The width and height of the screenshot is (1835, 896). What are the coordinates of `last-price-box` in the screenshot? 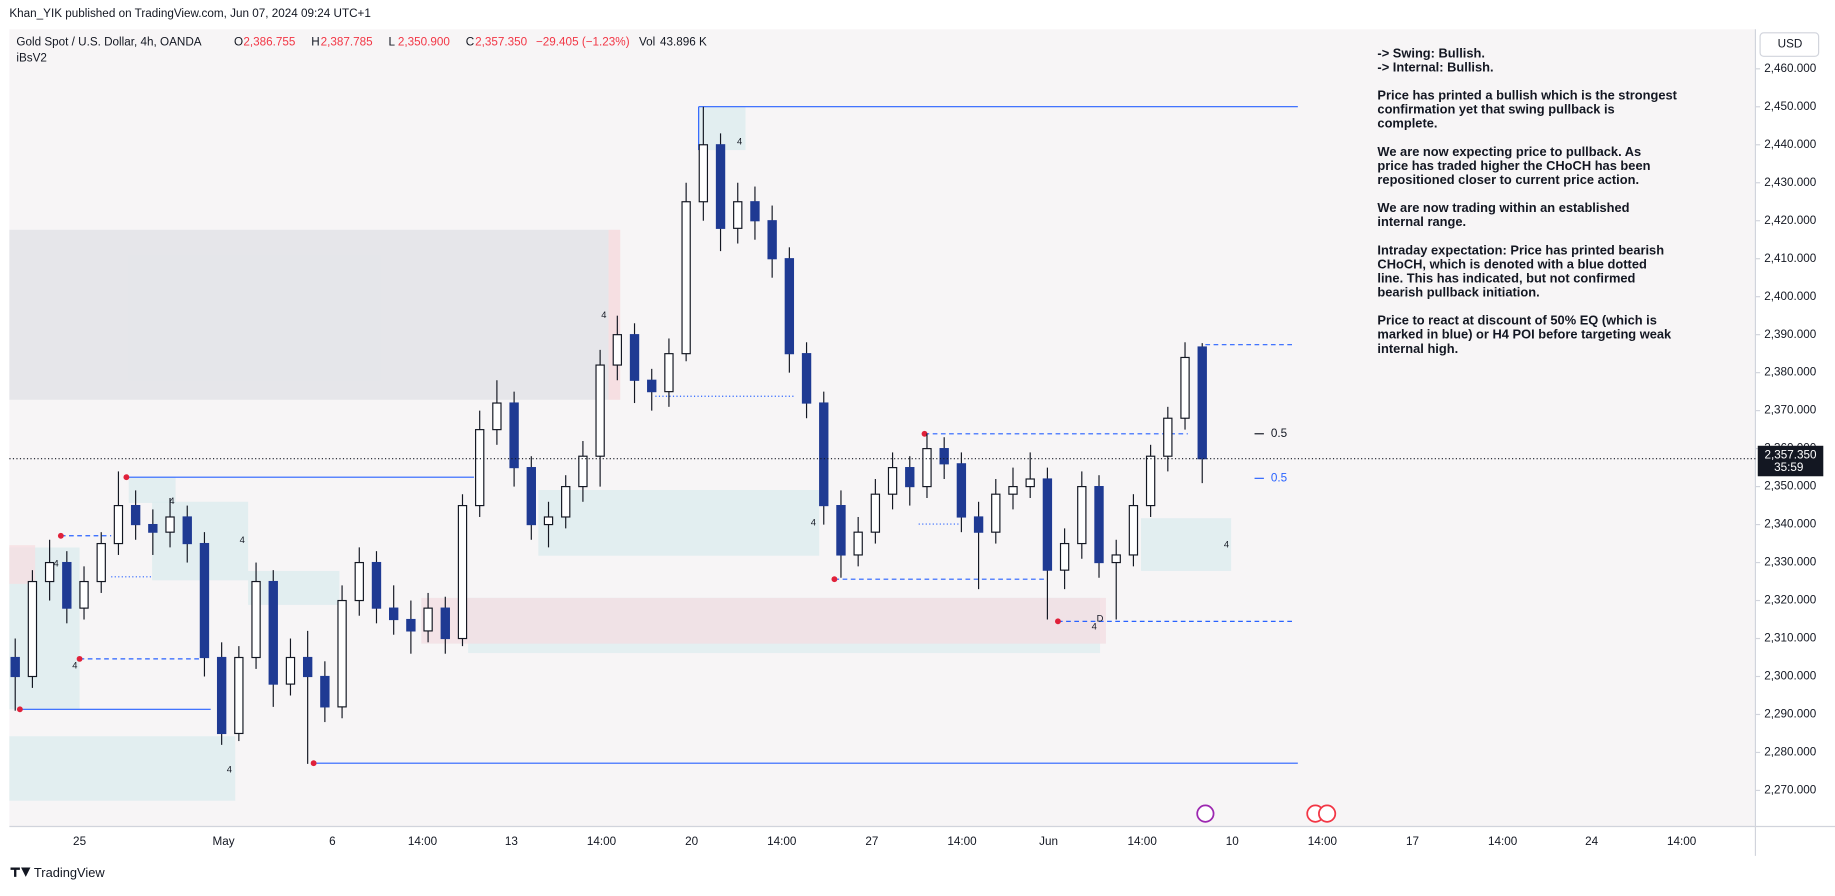 It's located at (1790, 461).